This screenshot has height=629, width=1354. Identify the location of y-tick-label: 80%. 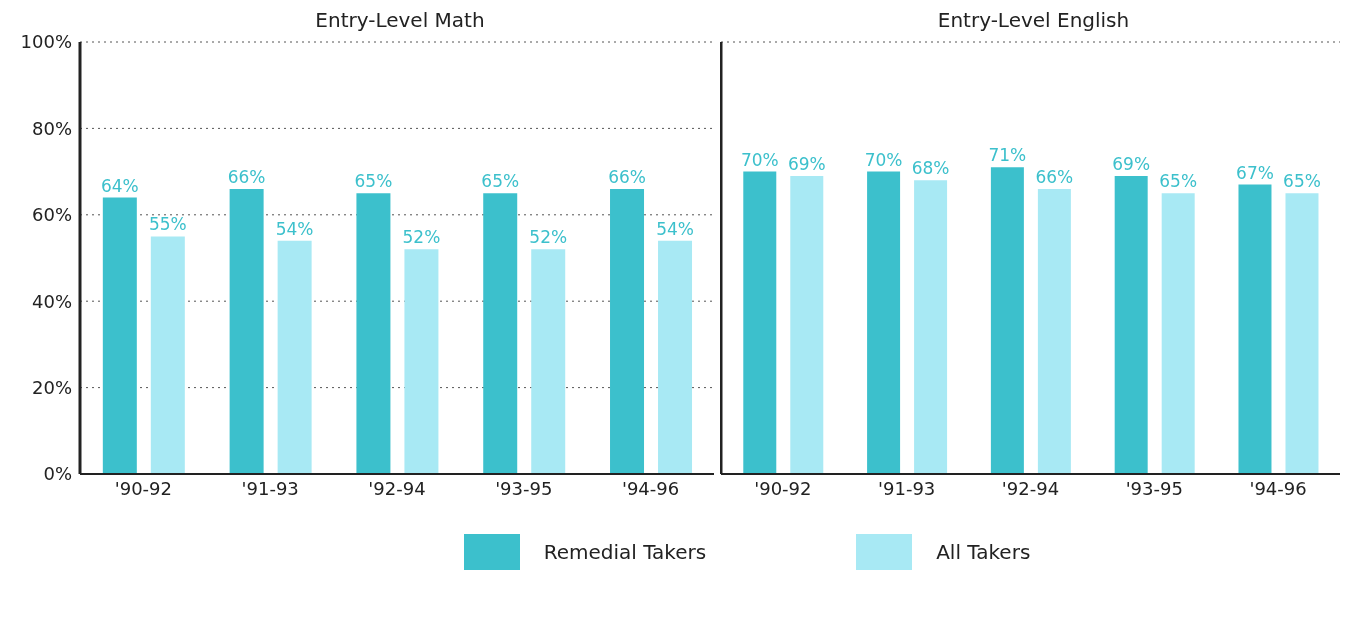
(51, 128).